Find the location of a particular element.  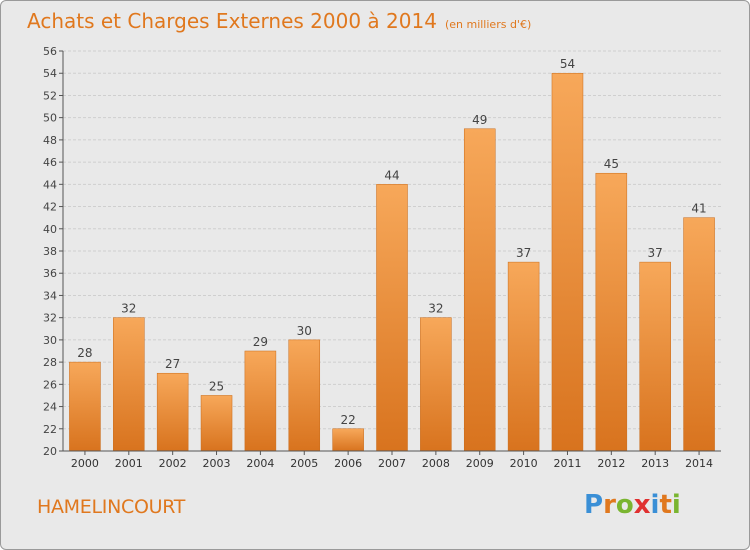

bar-2001 is located at coordinates (129, 384).